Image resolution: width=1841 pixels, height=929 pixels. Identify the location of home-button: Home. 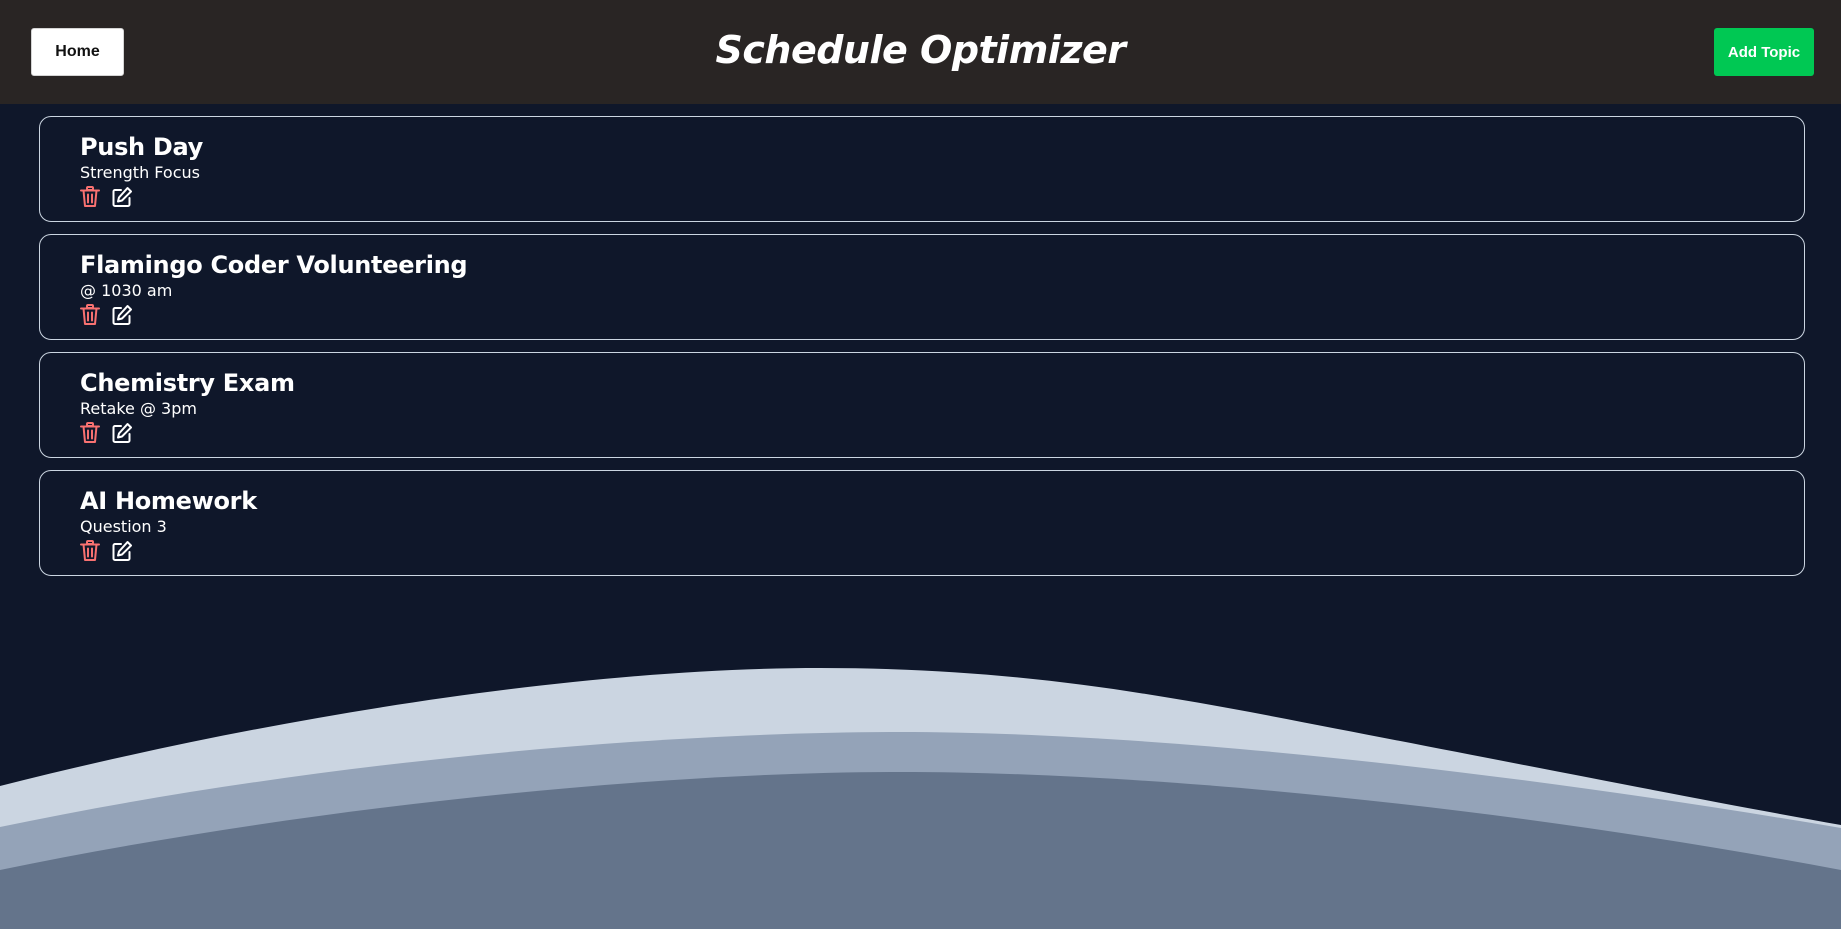
(77, 52).